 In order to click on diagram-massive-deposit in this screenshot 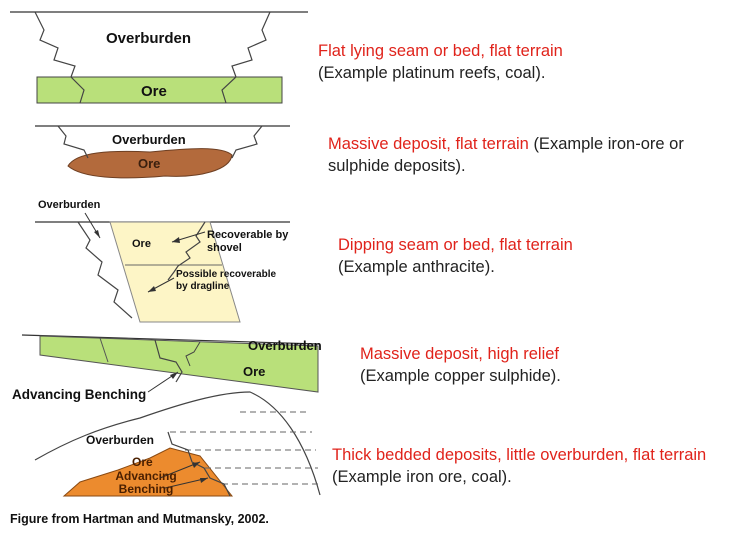, I will do `click(162, 152)`.